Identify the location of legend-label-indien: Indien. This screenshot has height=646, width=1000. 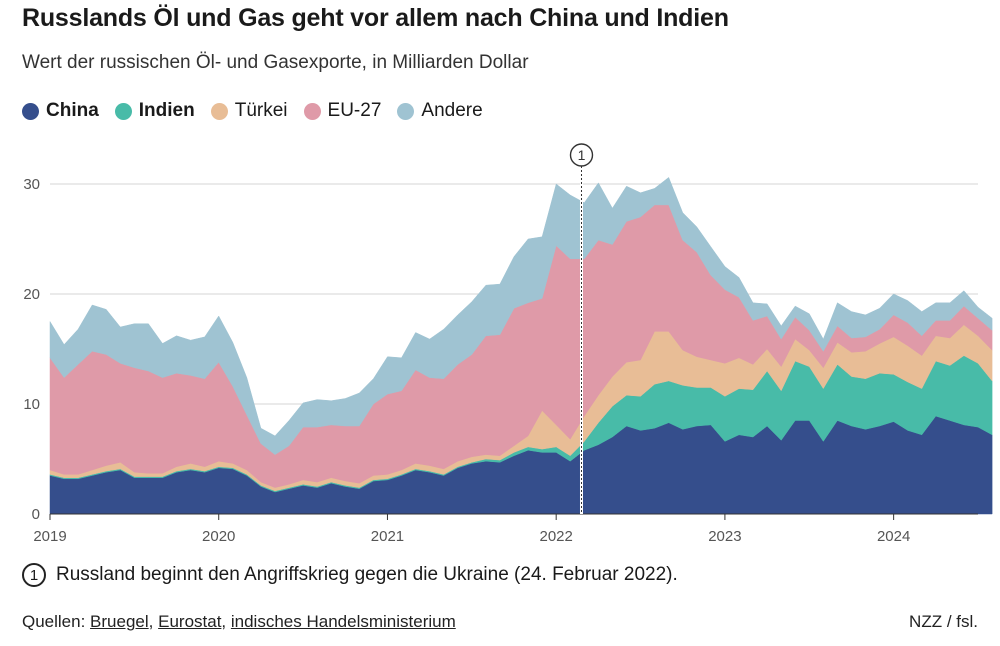
(166, 110).